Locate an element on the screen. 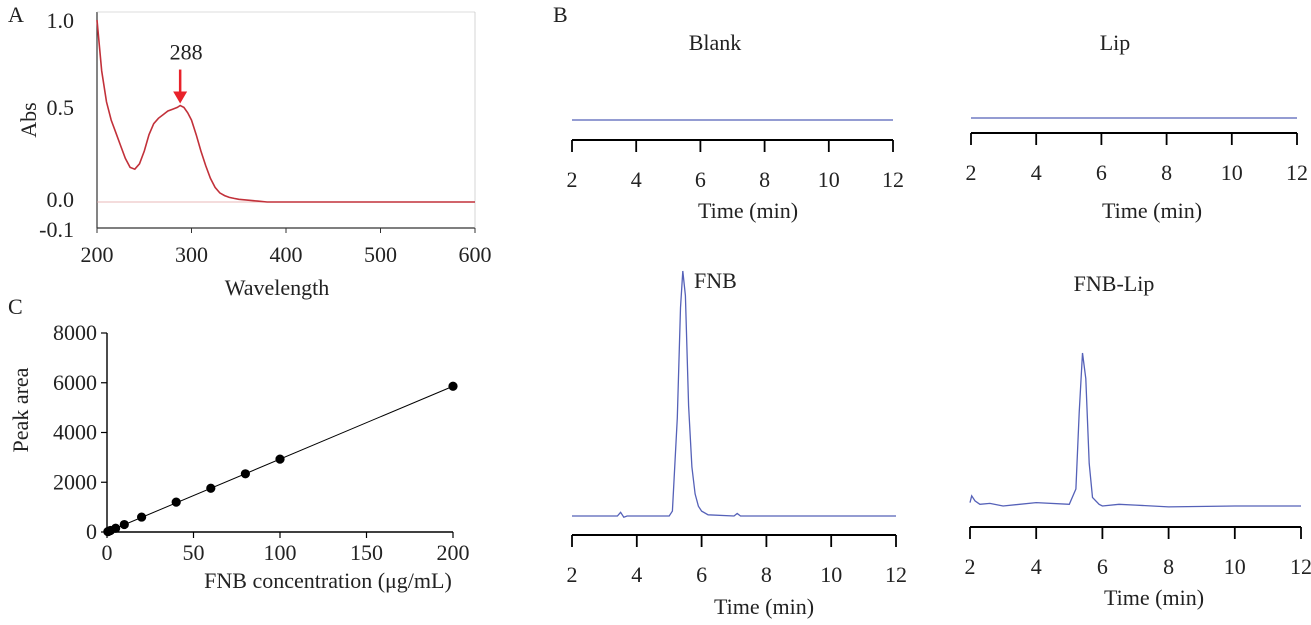  chart-c-xtick-label: 150 is located at coordinates (366, 552).